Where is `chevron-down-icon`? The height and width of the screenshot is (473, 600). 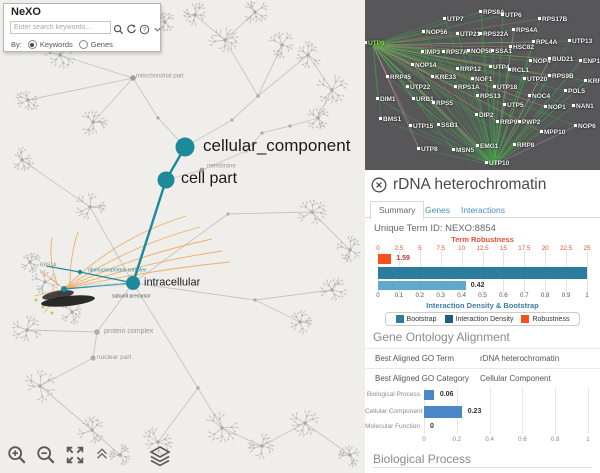 chevron-down-icon is located at coordinates (157, 27).